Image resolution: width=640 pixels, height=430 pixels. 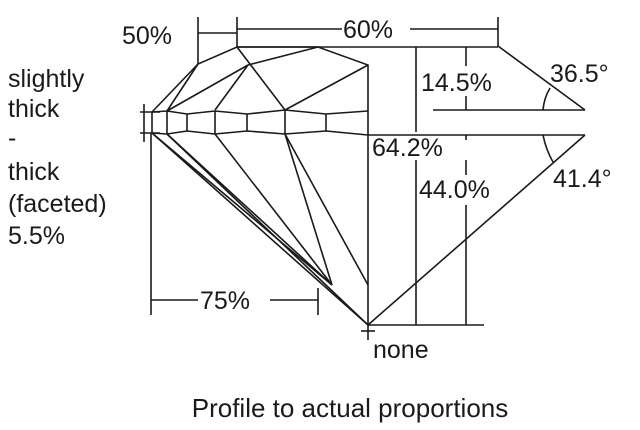 I want to click on lower-half-label: 75%, so click(x=225, y=301).